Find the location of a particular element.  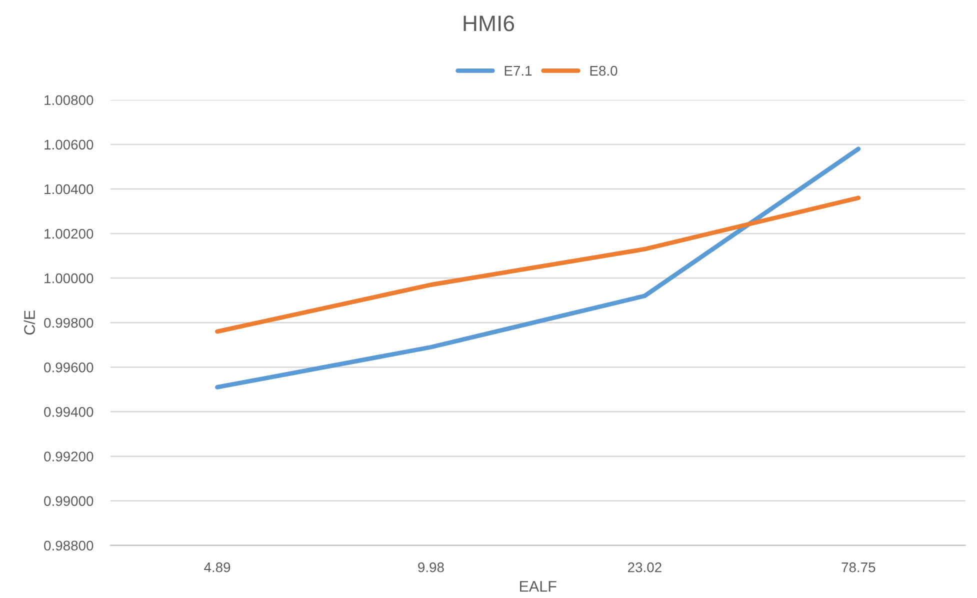

x-axis-title: EALF is located at coordinates (538, 586).